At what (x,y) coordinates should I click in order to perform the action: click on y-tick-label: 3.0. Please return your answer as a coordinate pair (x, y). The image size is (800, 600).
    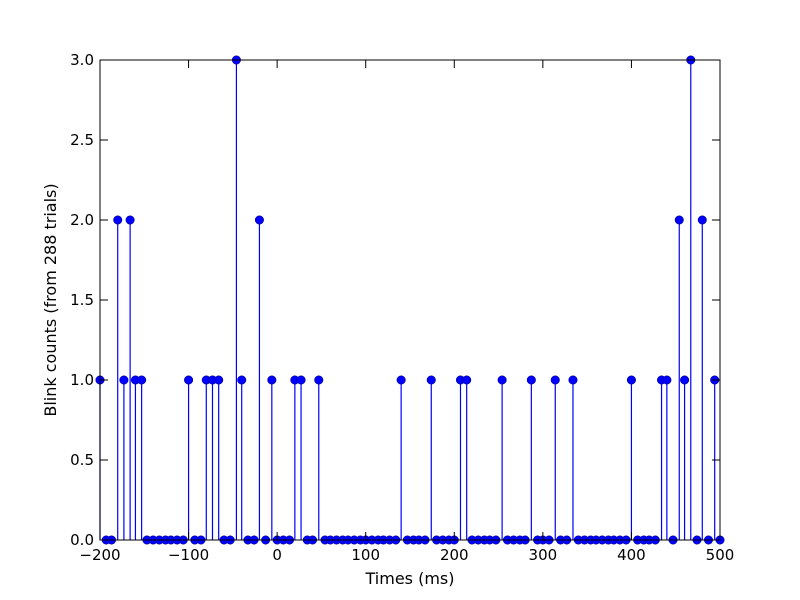
    Looking at the image, I should click on (82, 60).